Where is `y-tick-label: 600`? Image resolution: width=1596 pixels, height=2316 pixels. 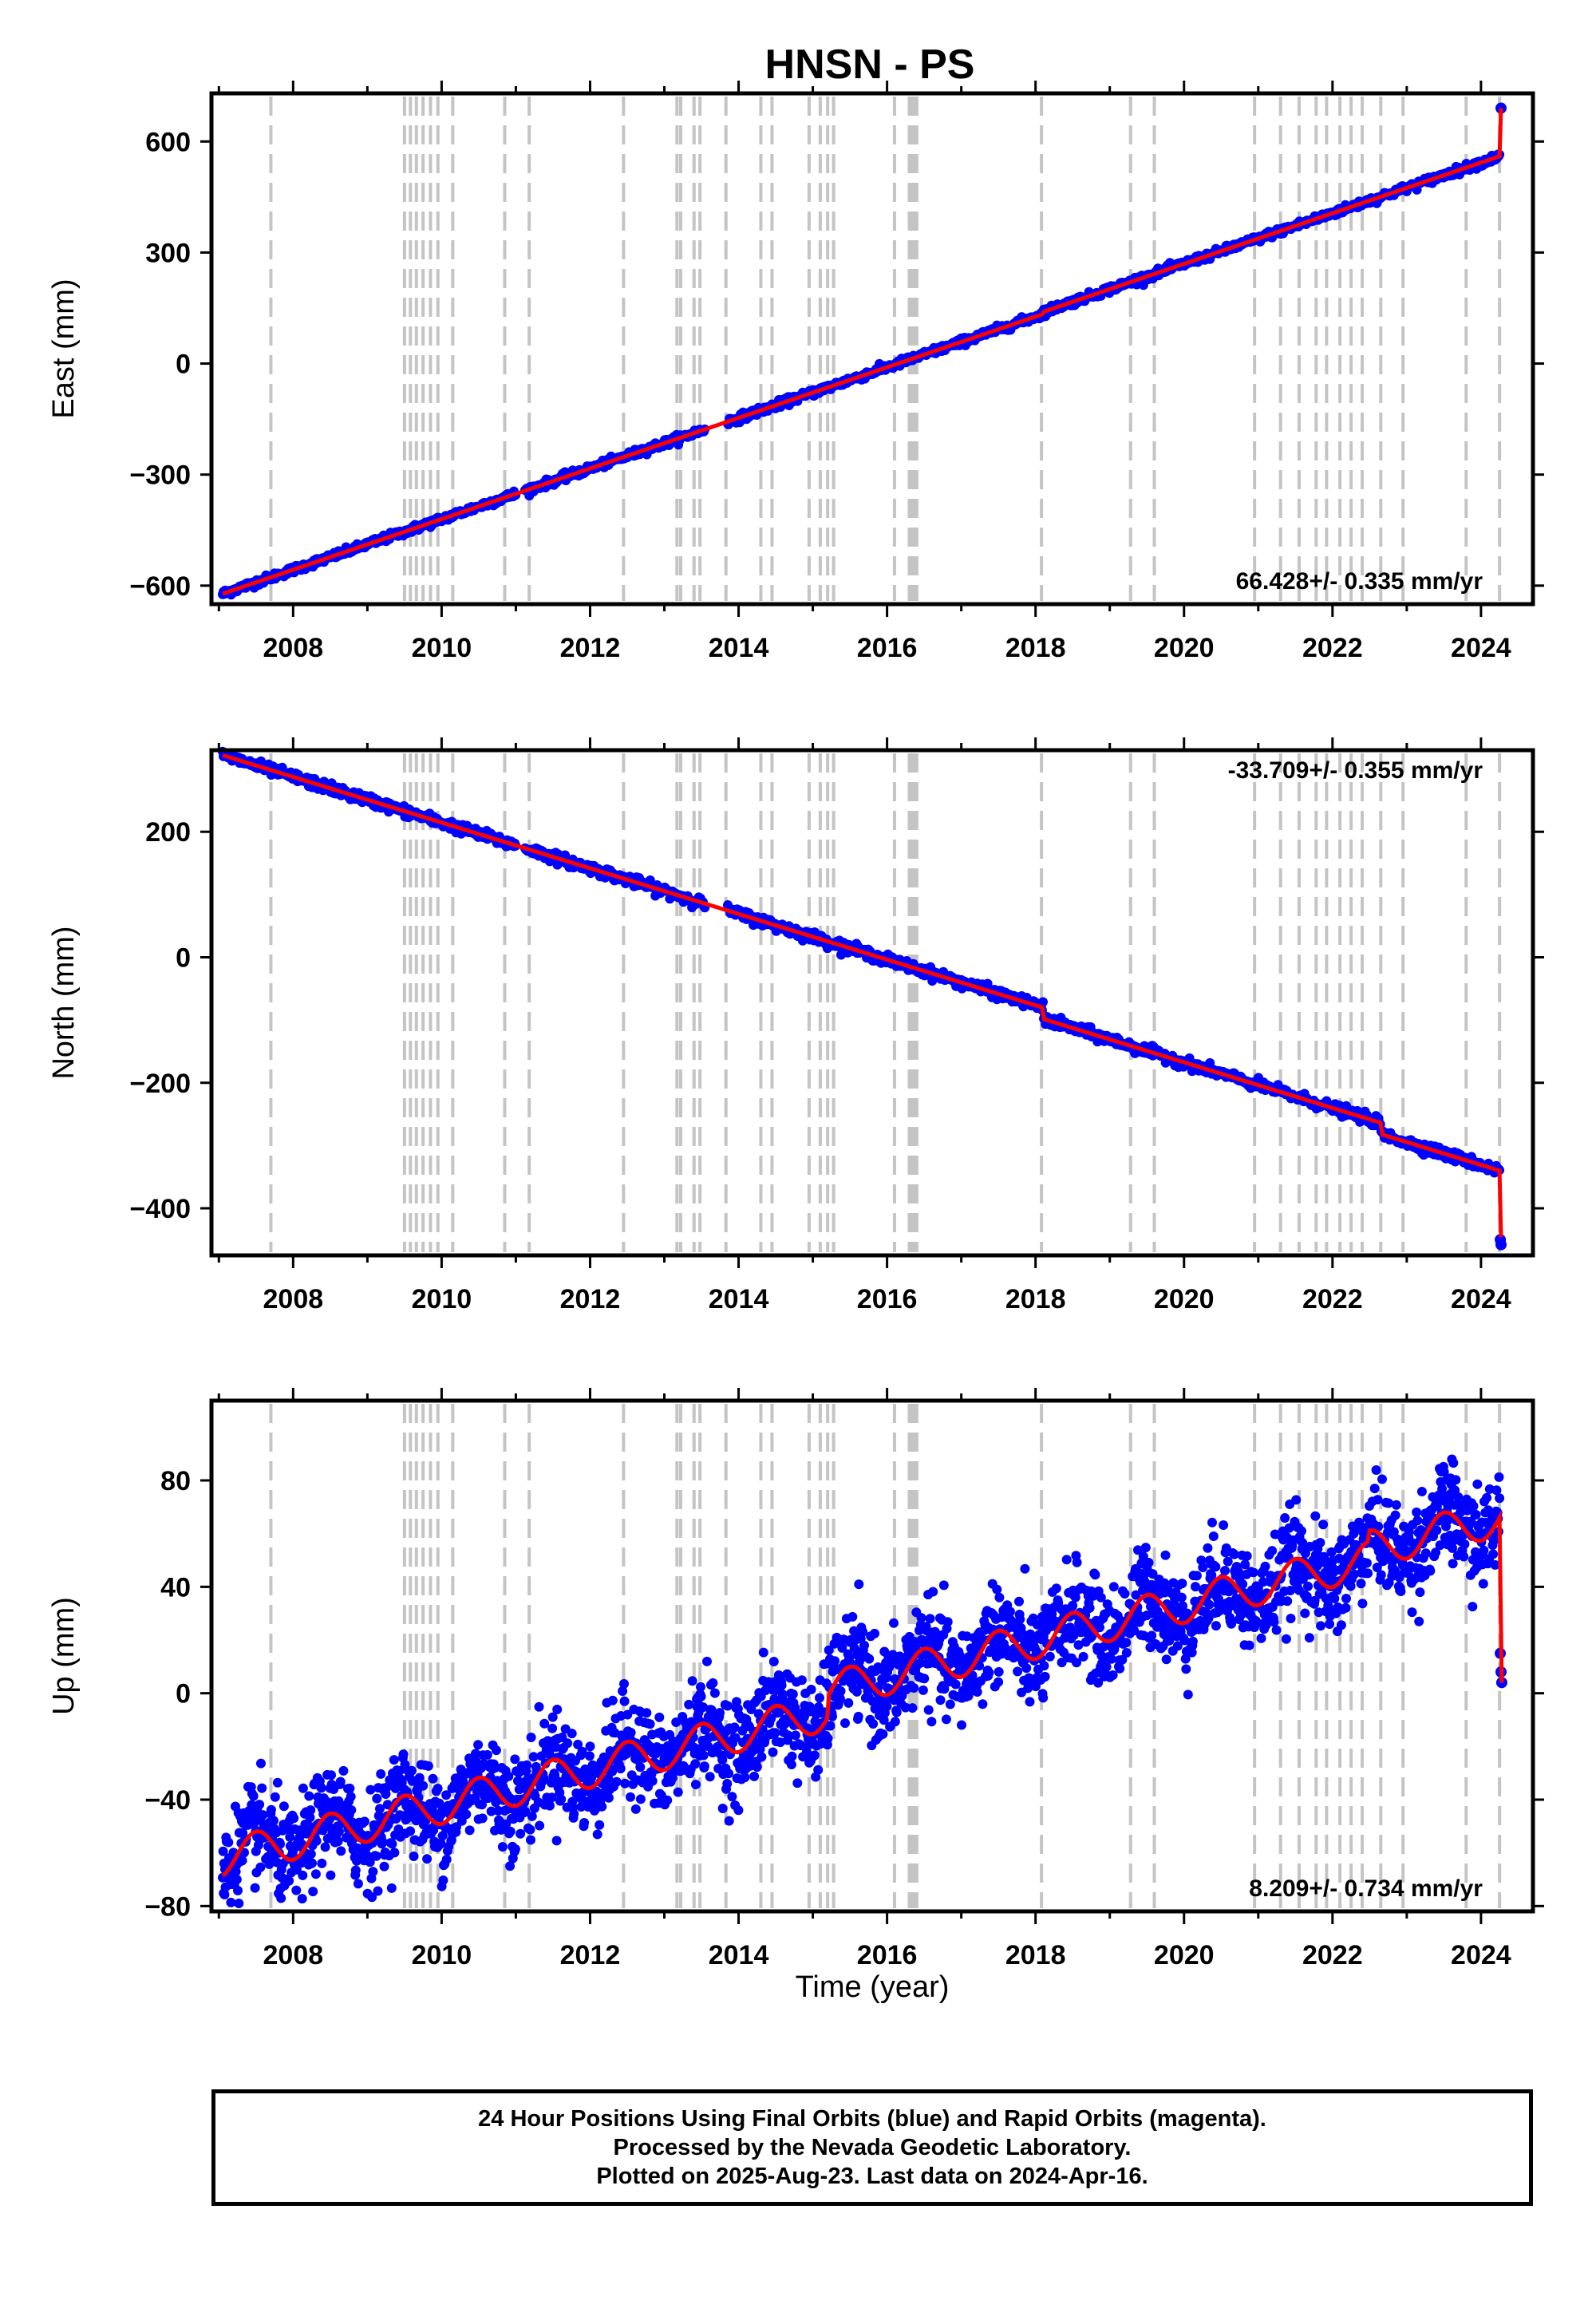 y-tick-label: 600 is located at coordinates (168, 142).